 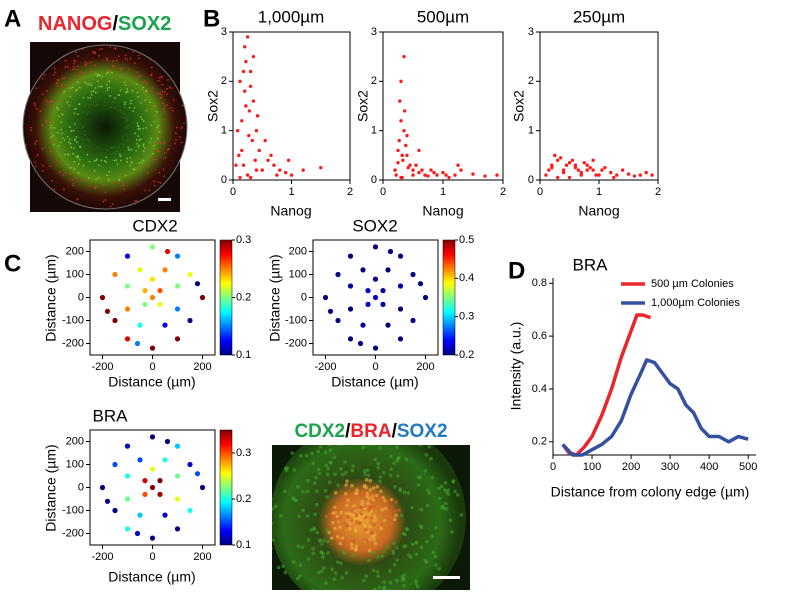 What do you see at coordinates (553, 467) in the screenshot?
I see `x-tick-label: 0` at bounding box center [553, 467].